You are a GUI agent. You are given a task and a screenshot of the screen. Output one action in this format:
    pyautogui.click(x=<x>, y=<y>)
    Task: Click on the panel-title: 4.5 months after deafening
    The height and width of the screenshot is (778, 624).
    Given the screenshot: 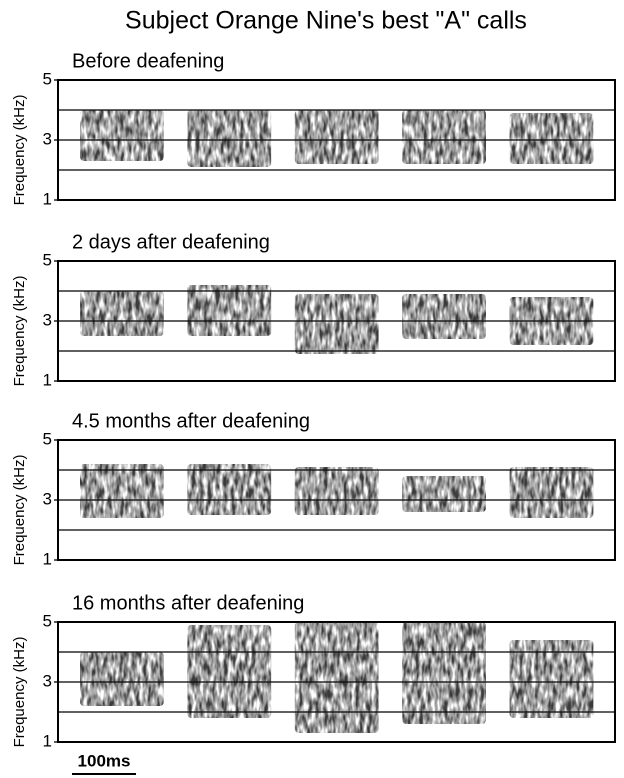 What is the action you would take?
    pyautogui.click(x=191, y=421)
    